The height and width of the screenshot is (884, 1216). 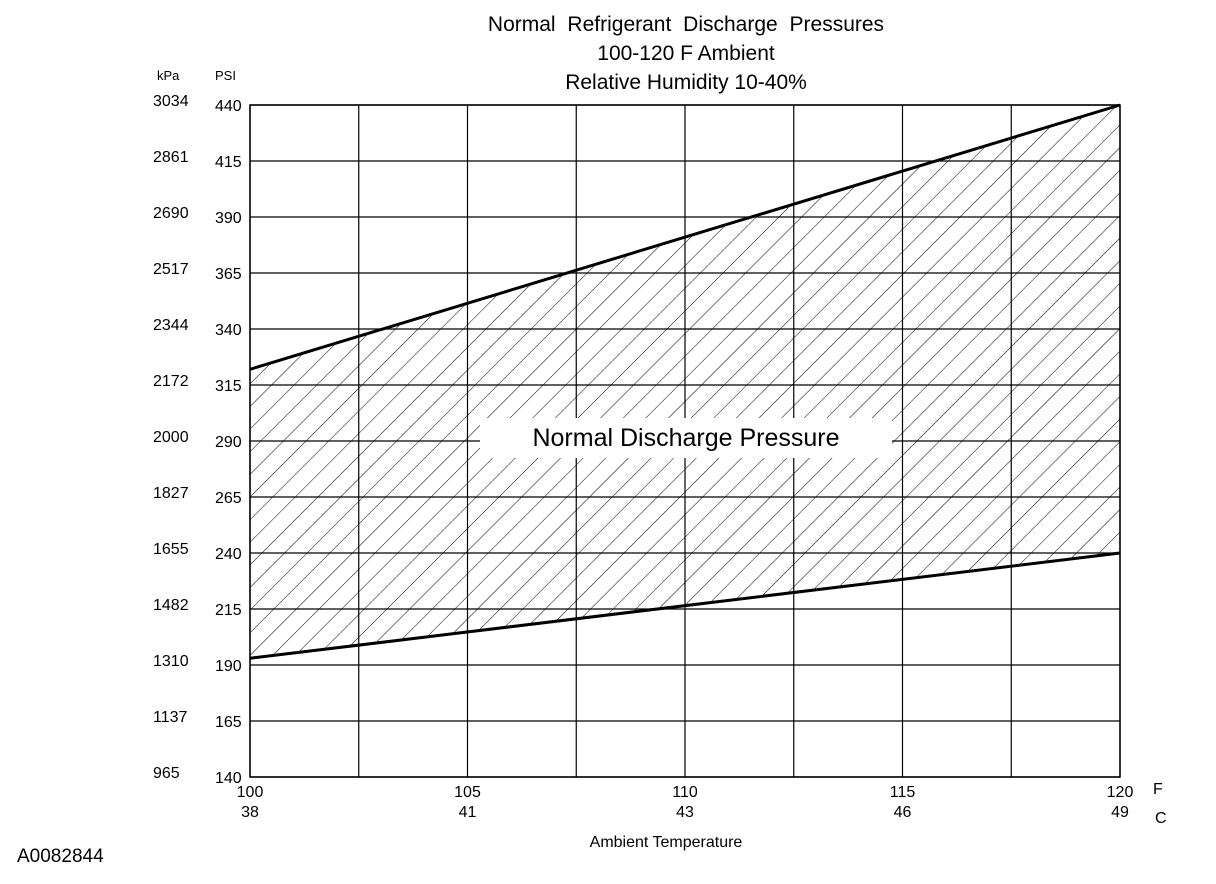 What do you see at coordinates (228, 554) in the screenshot?
I see `y-tick-label-psi: 240` at bounding box center [228, 554].